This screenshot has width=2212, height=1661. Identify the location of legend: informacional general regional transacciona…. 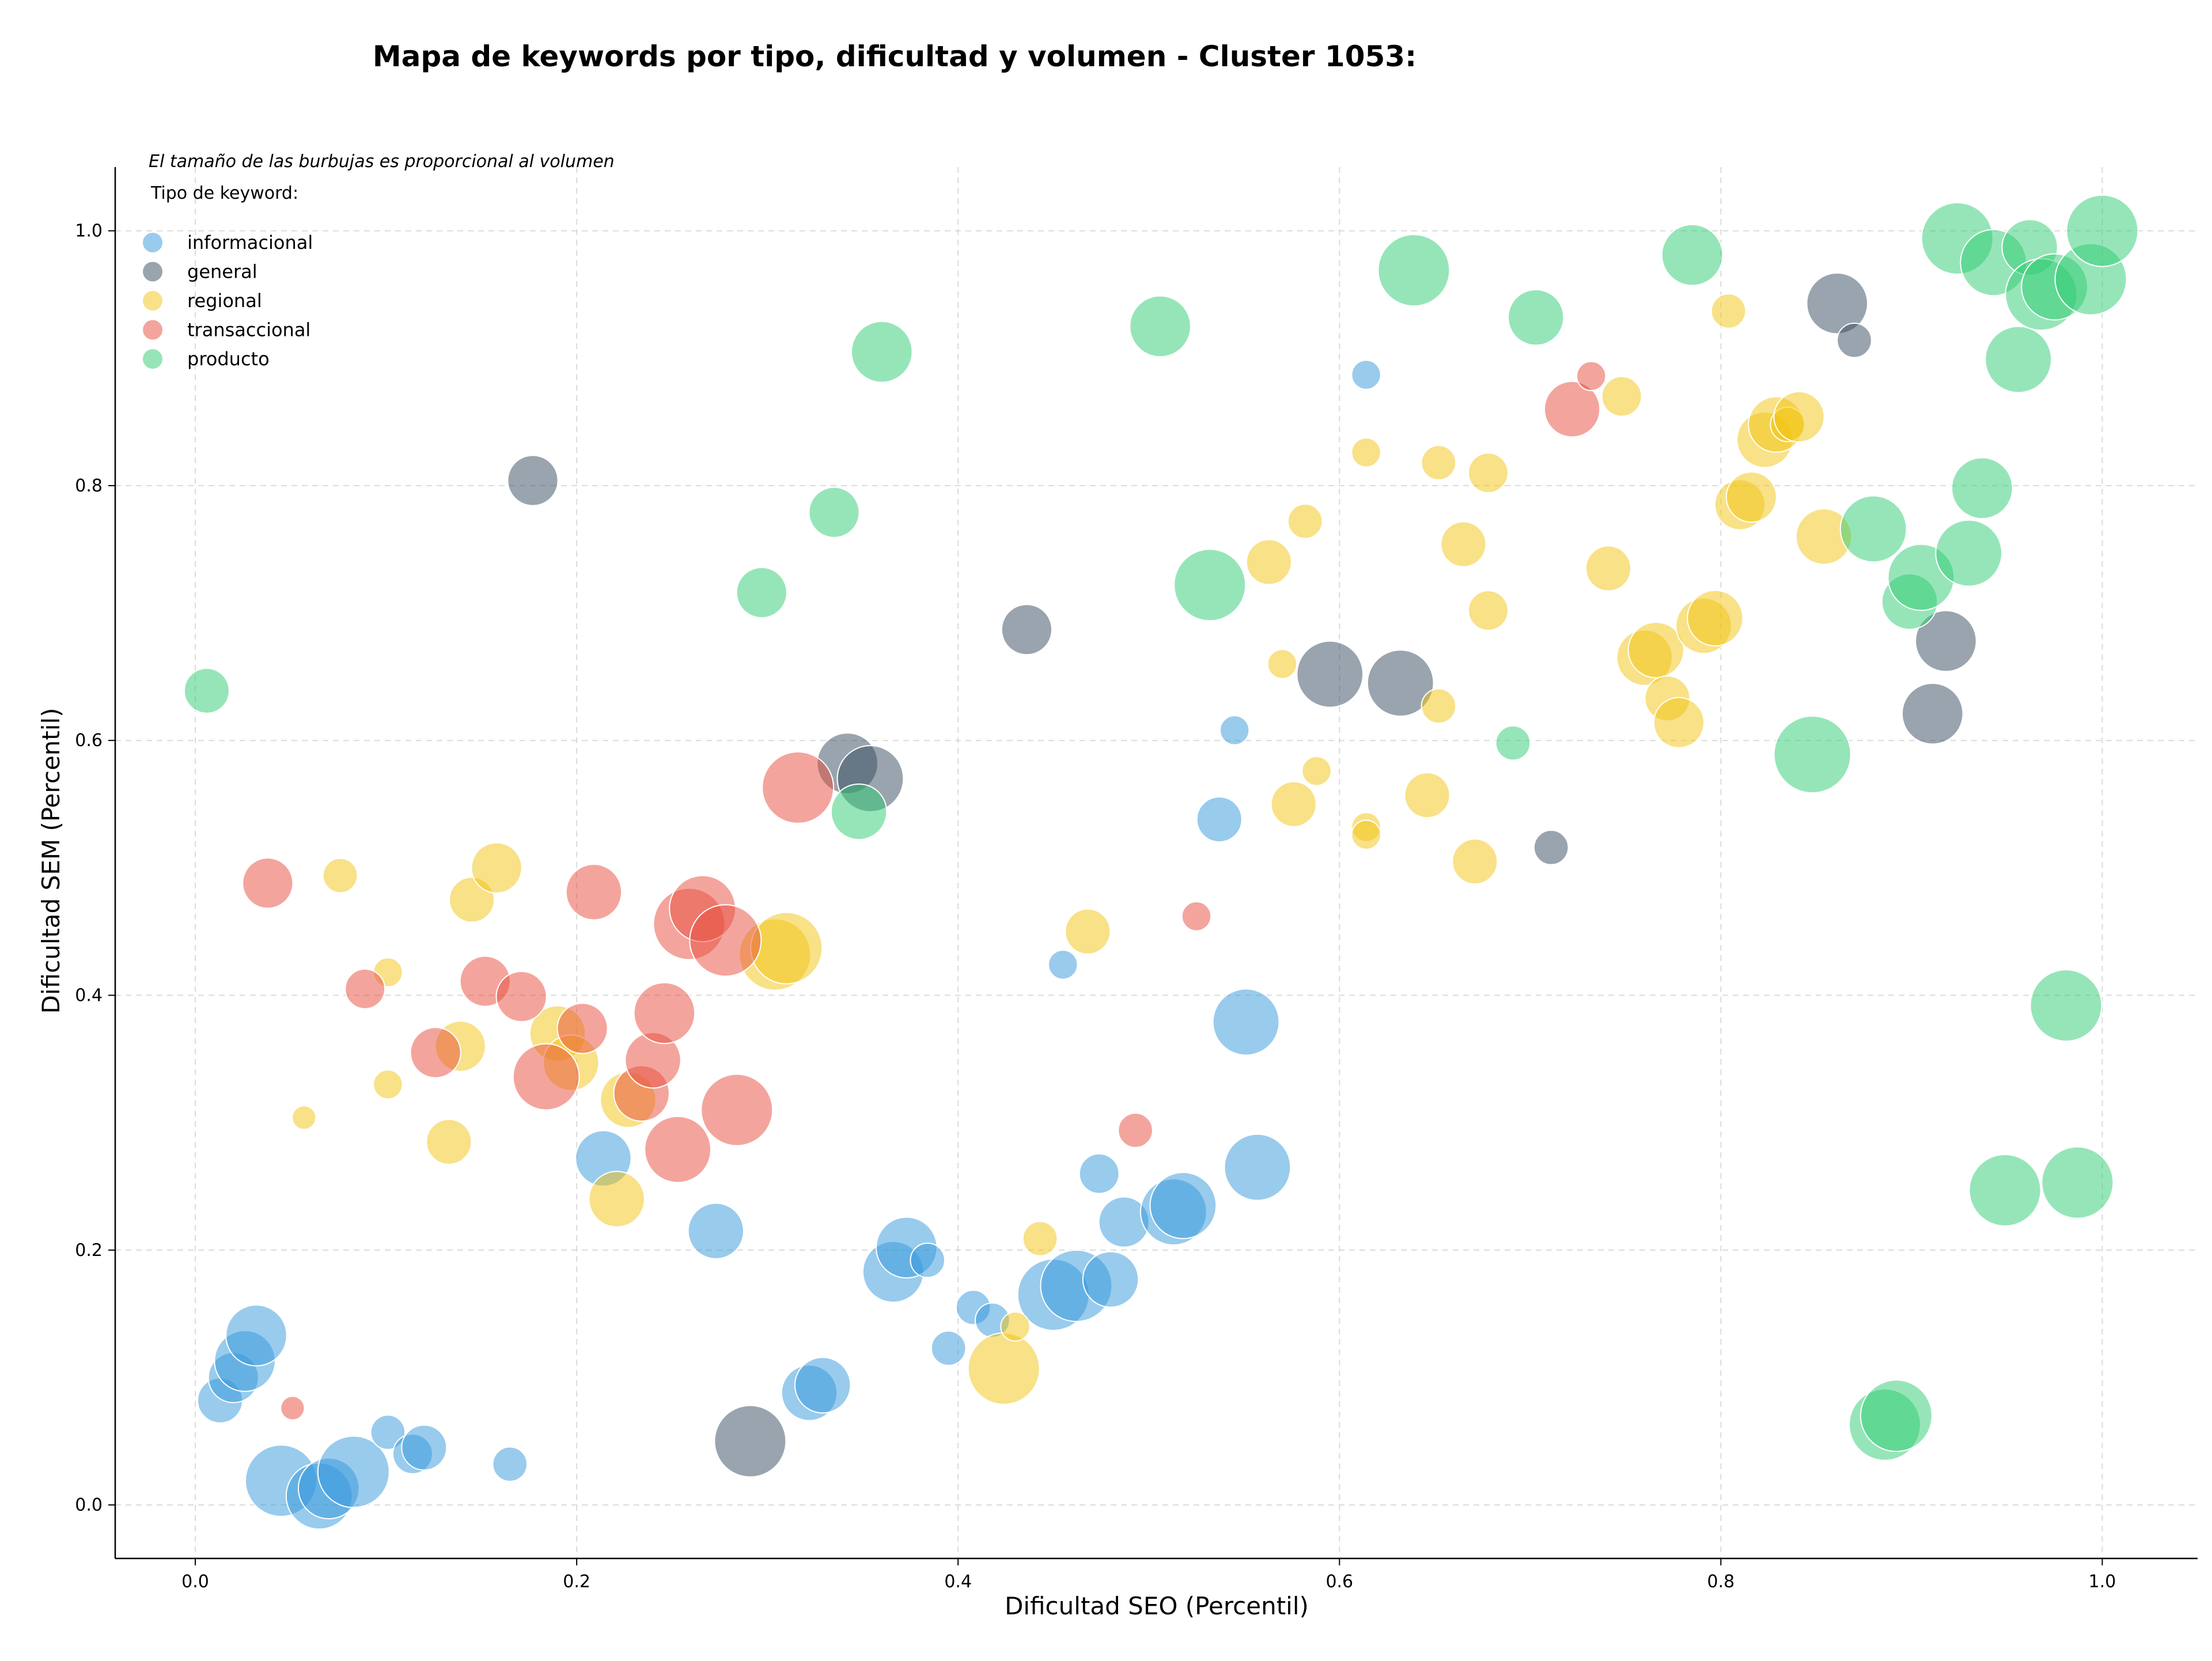
(228, 301).